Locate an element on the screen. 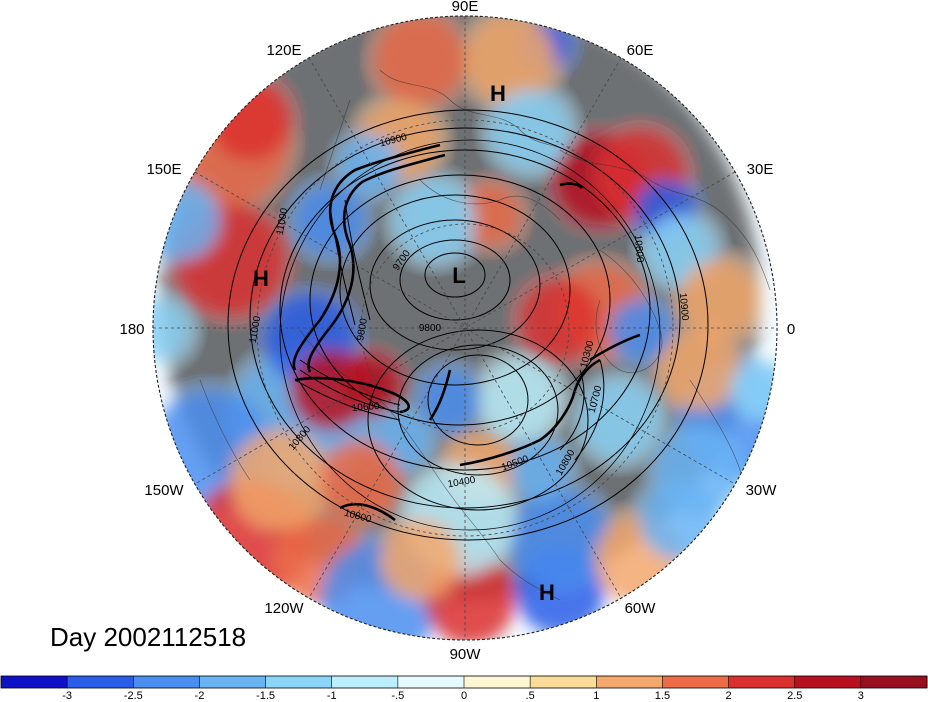 The height and width of the screenshot is (702, 928). colorbar-tick-label: 1.5 is located at coordinates (662, 696).